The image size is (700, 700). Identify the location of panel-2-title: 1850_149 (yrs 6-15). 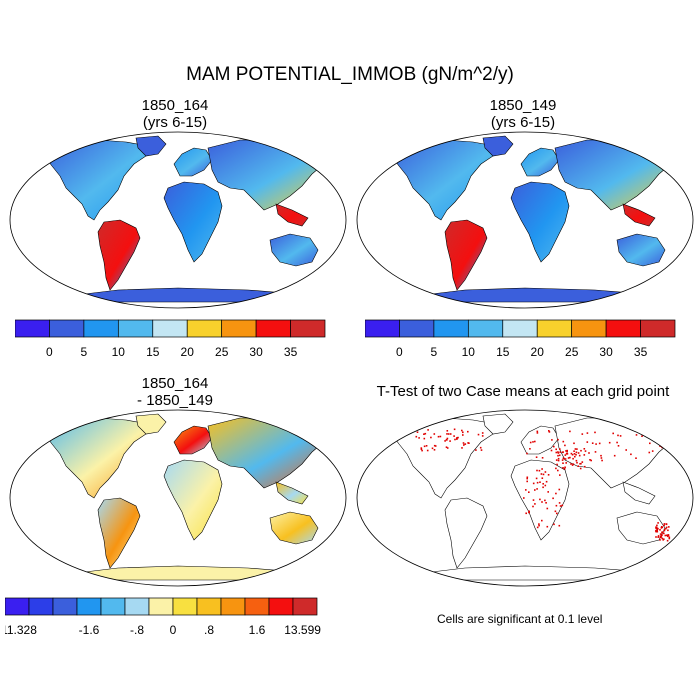
(523, 114).